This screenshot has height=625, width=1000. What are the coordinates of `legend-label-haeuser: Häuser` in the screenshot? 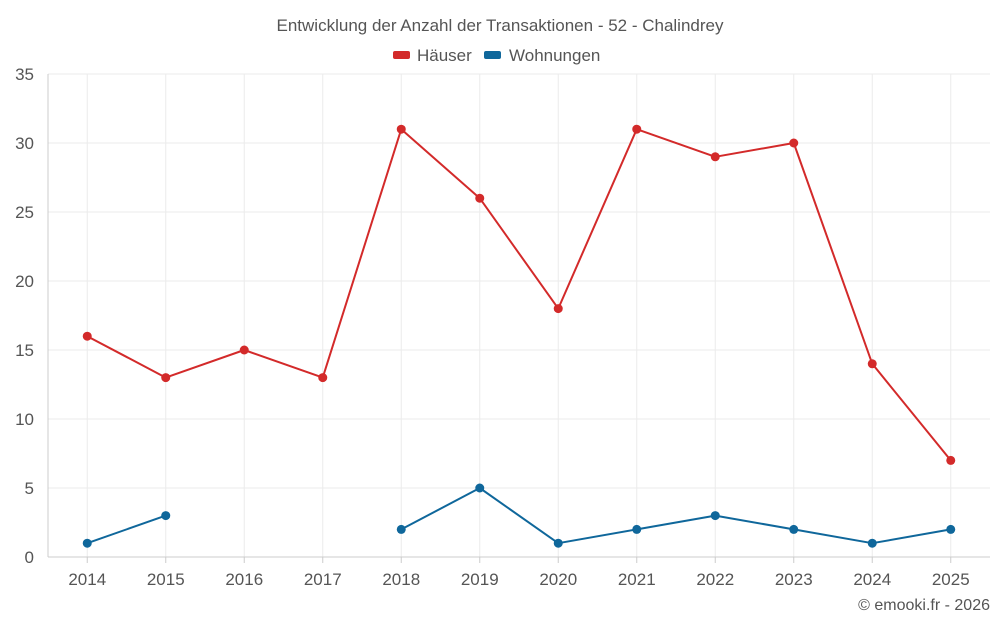 It's located at (444, 55).